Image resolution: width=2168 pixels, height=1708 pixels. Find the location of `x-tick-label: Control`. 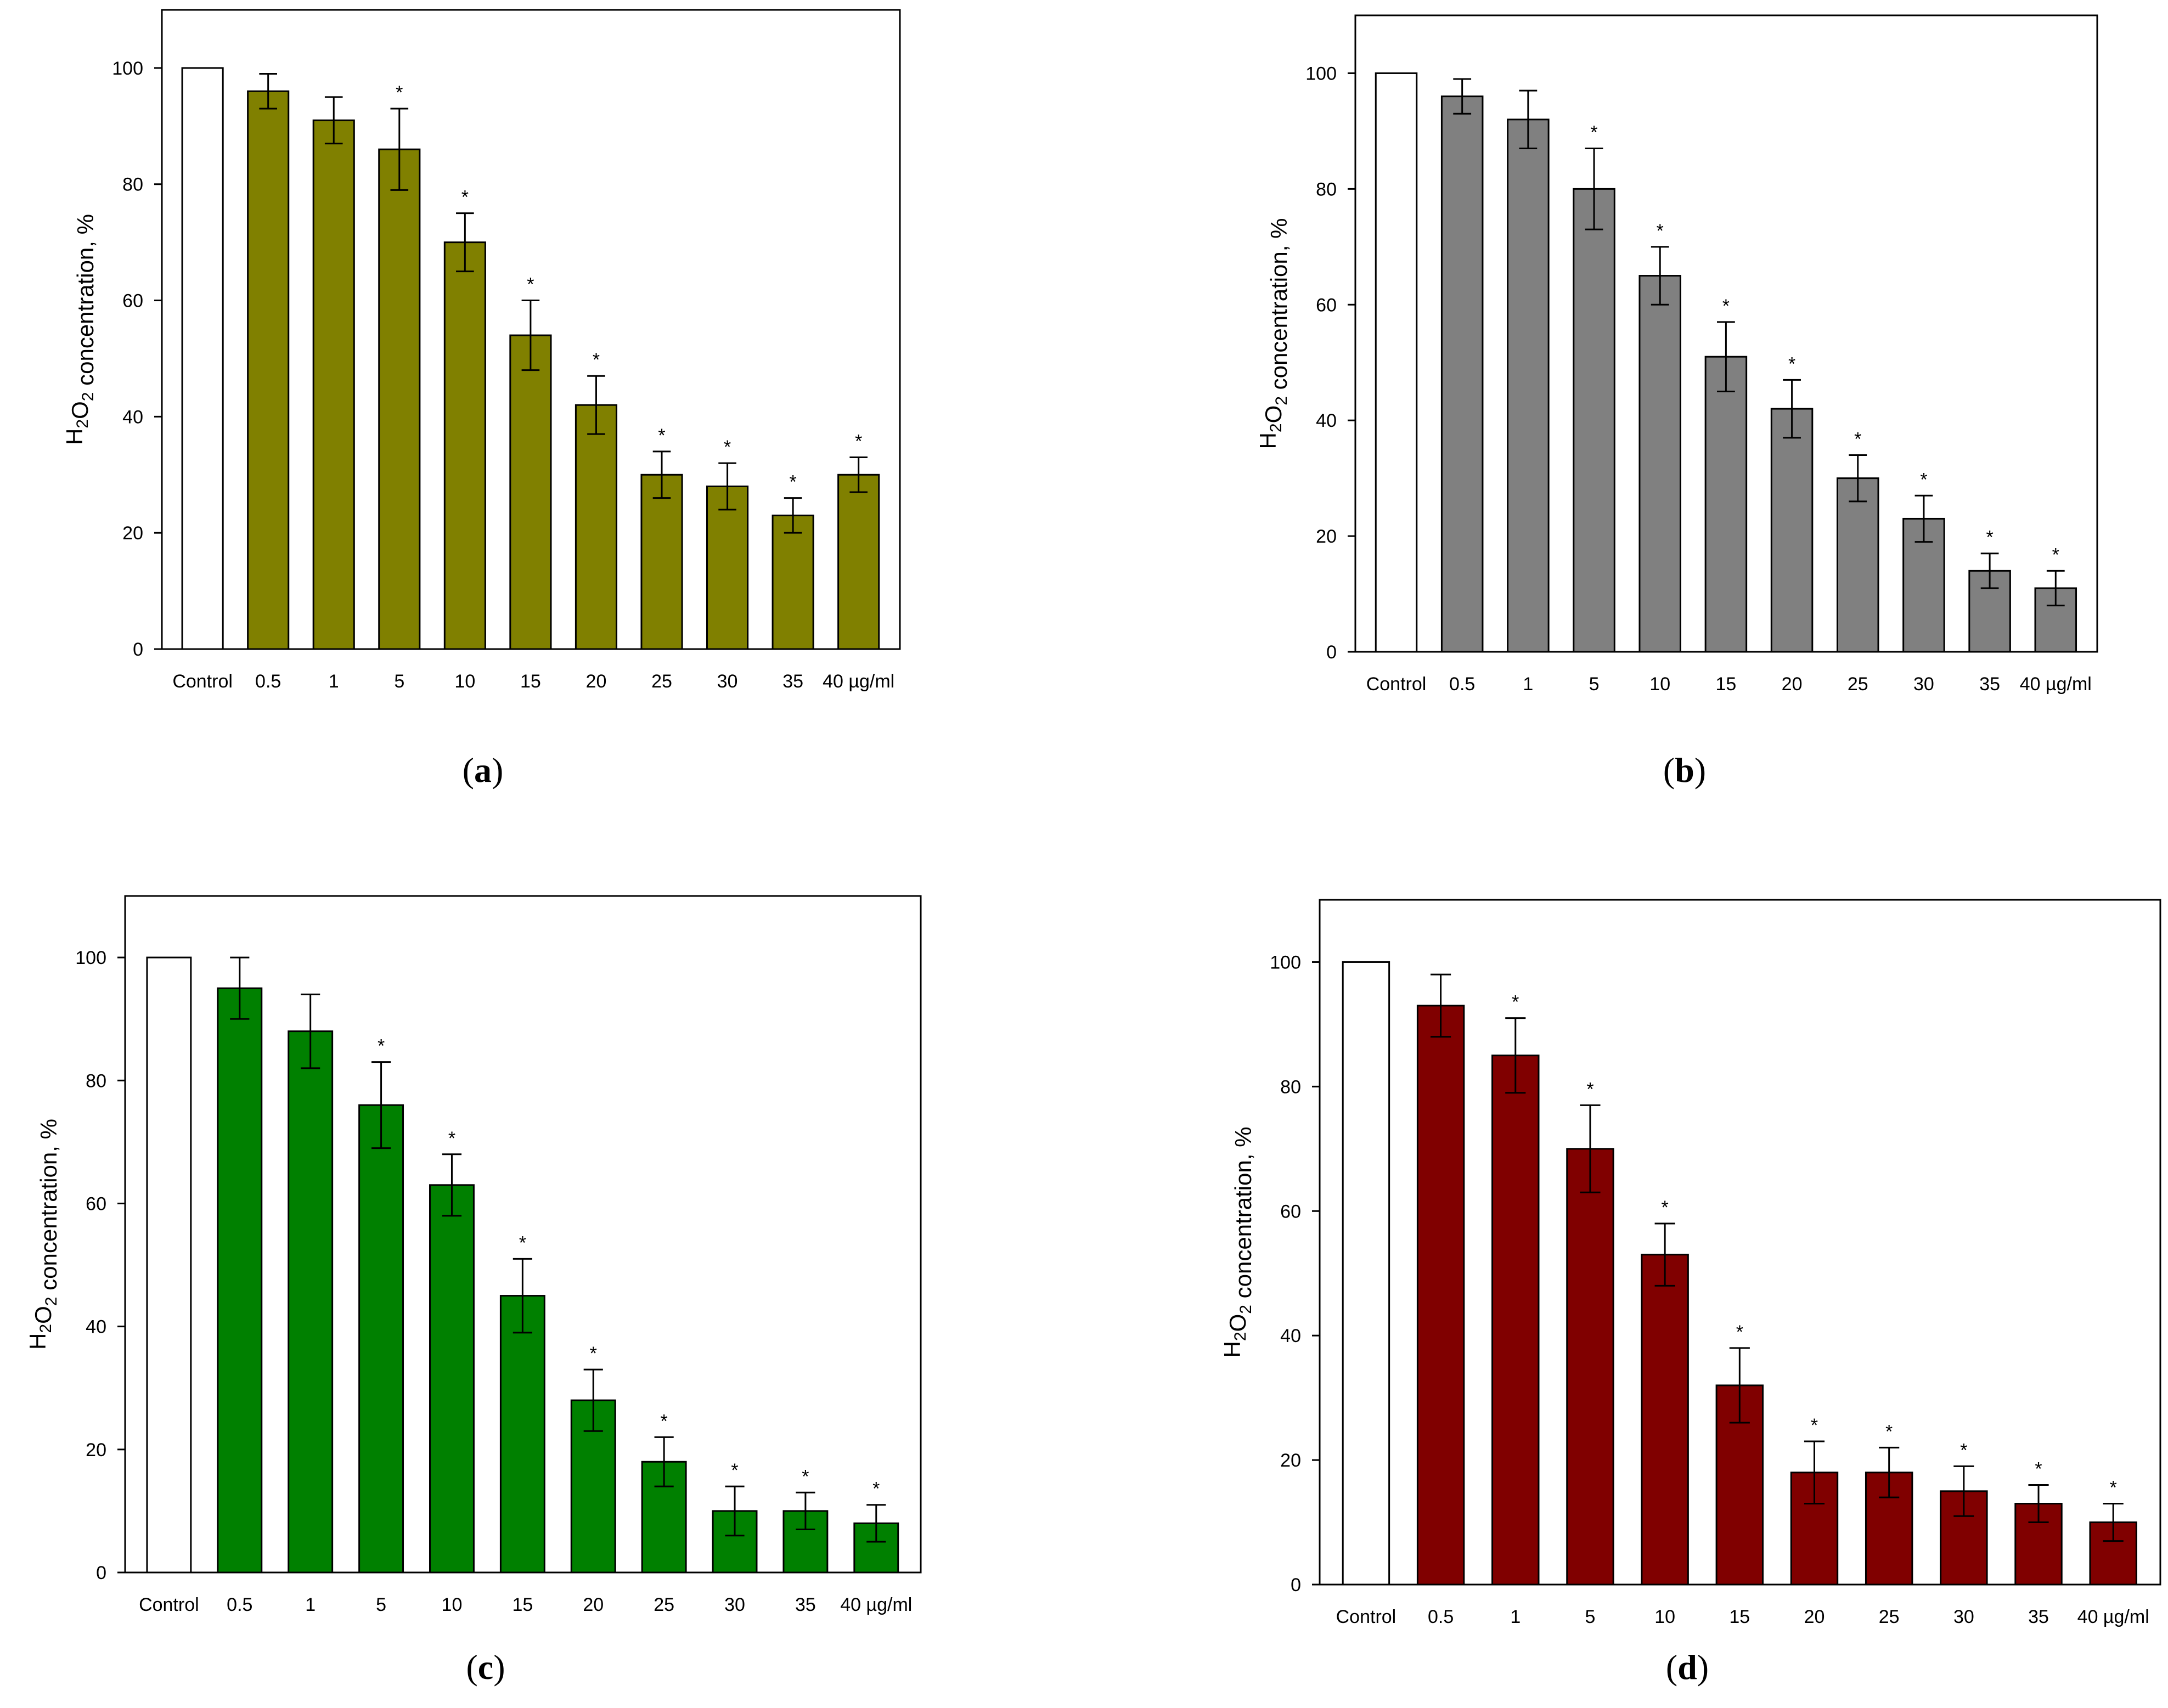

x-tick-label: Control is located at coordinates (1366, 1616).